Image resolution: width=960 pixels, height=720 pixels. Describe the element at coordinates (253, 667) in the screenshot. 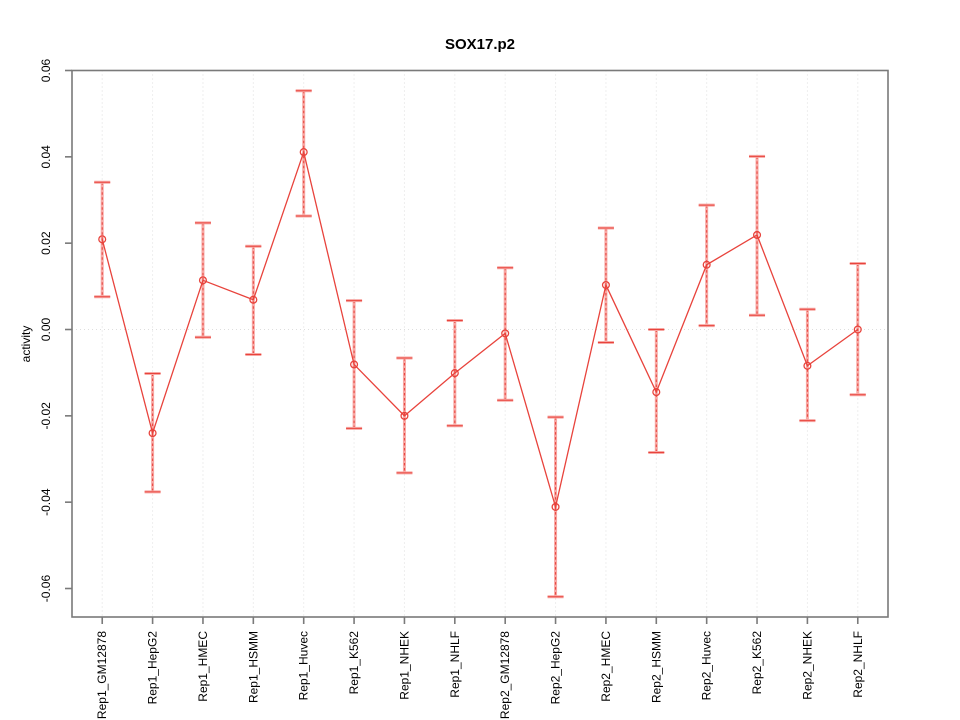

I see `x-tick-label: Rep1_HSMM` at that location.